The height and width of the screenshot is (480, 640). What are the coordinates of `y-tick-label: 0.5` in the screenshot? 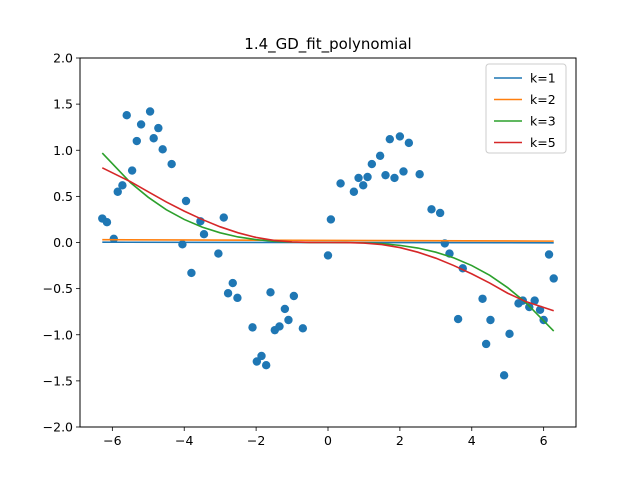 It's located at (63, 196).